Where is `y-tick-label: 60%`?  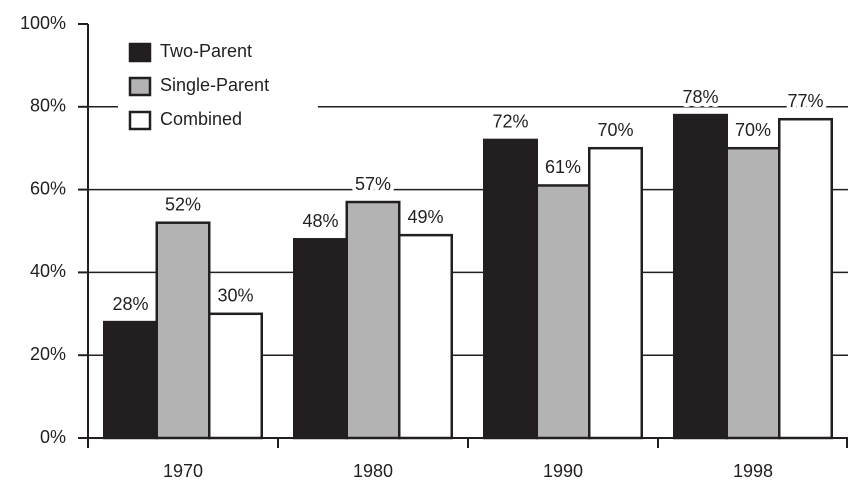
y-tick-label: 60% is located at coordinates (48, 188).